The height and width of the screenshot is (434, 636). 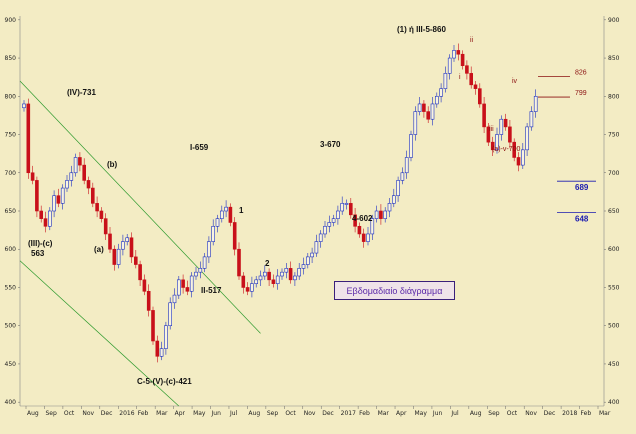 I want to click on price-levels: 826 799 689 648, so click(x=567, y=146).